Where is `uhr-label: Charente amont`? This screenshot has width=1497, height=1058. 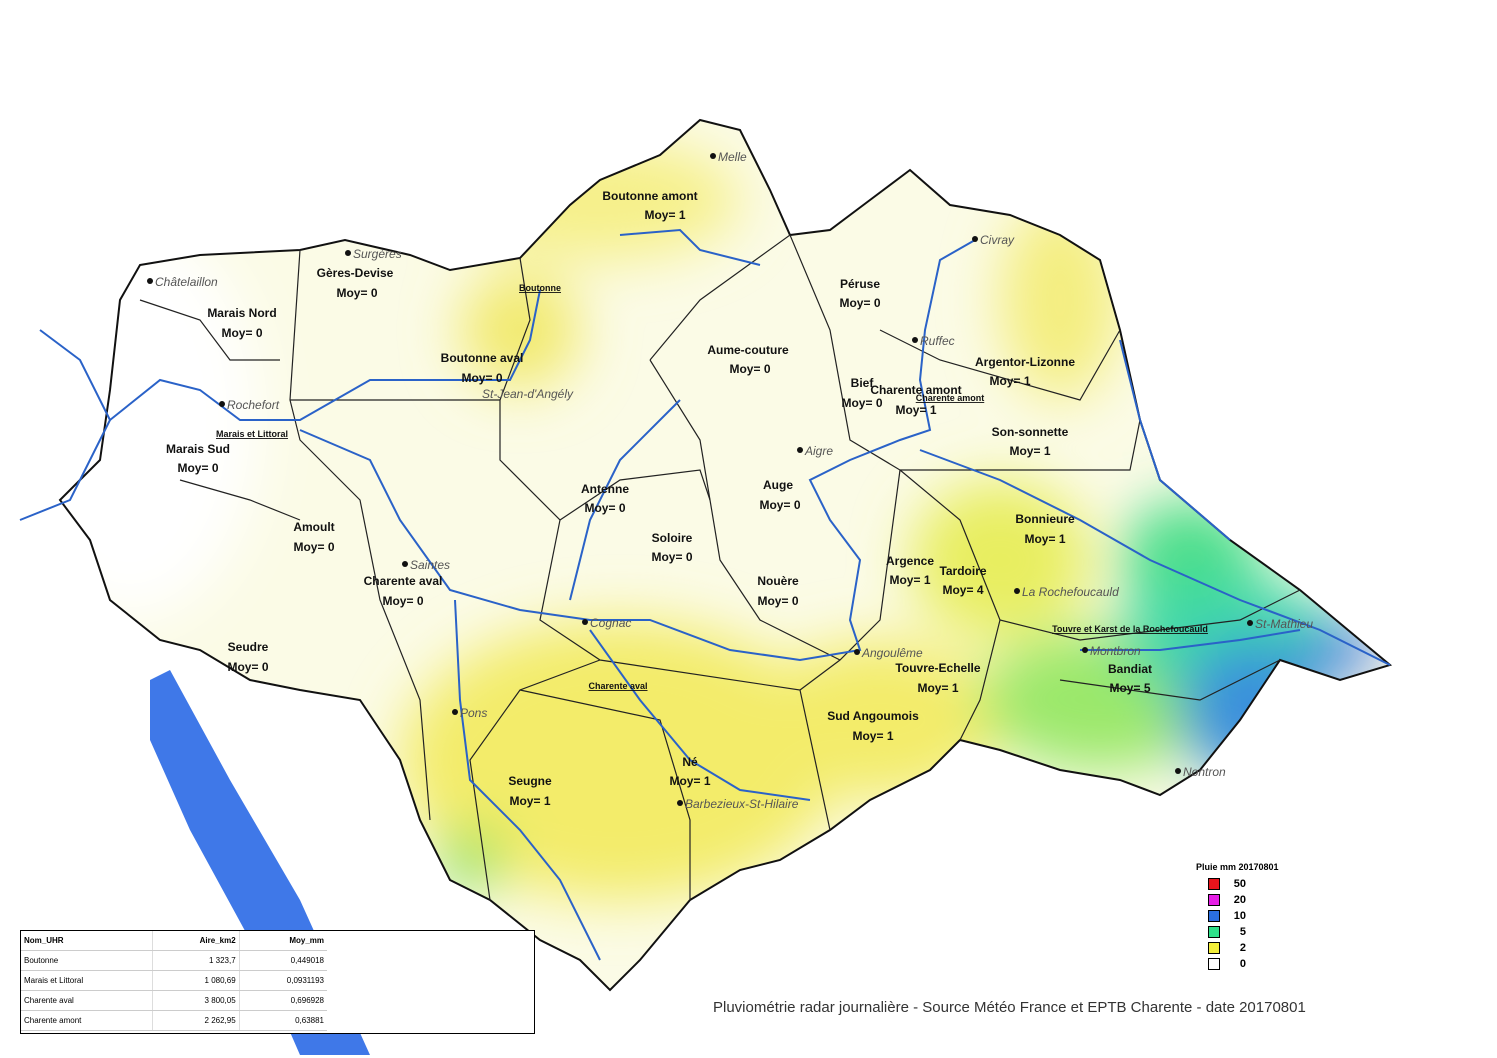
uhr-label: Charente amont is located at coordinates (950, 398).